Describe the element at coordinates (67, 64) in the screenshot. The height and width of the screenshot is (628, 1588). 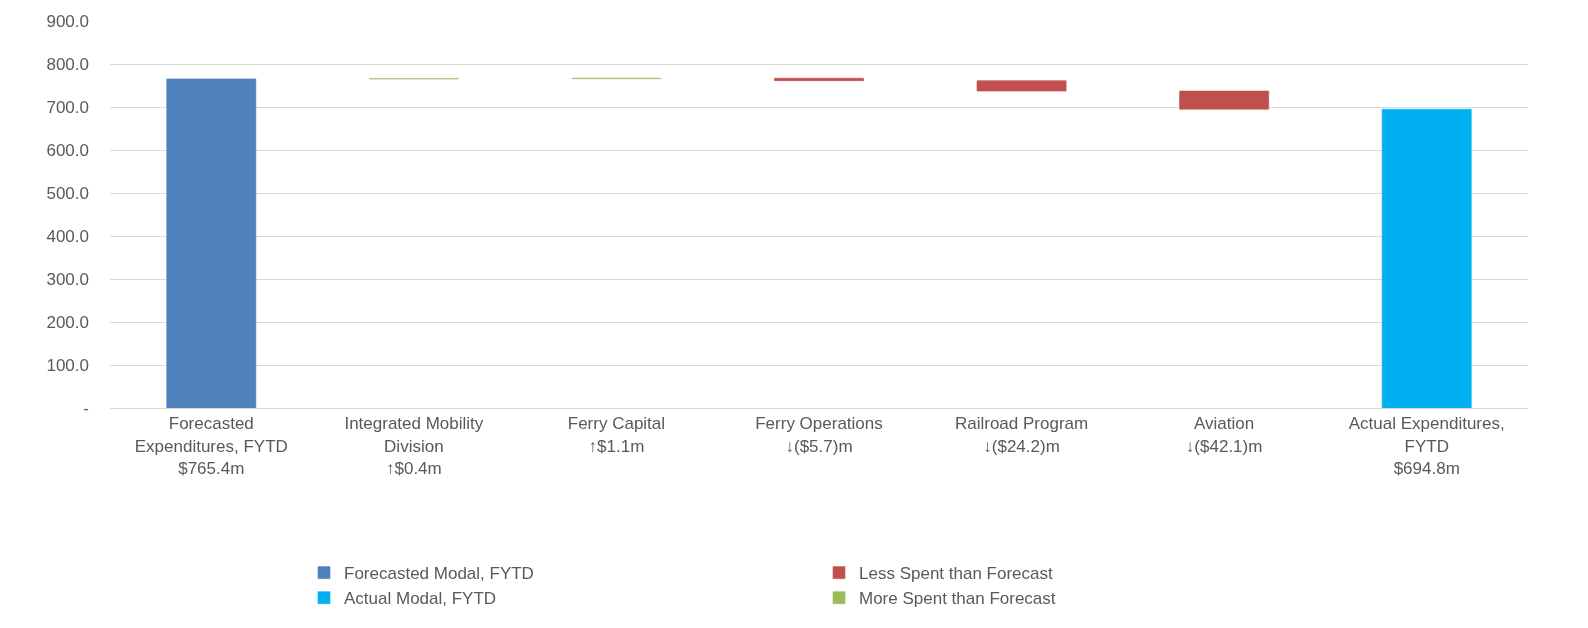
I see `y-tick-label: 800.0` at that location.